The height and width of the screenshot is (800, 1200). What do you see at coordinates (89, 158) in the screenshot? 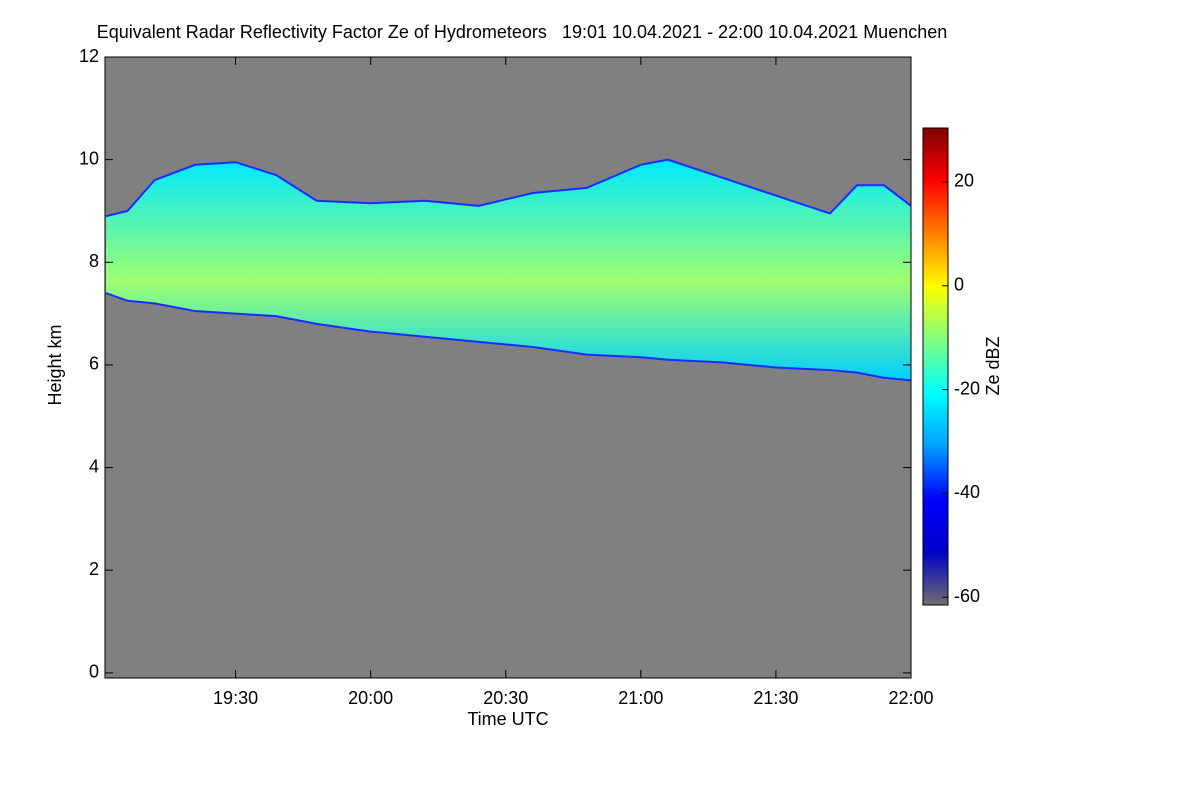
I see `y-tick-label: 10` at bounding box center [89, 158].